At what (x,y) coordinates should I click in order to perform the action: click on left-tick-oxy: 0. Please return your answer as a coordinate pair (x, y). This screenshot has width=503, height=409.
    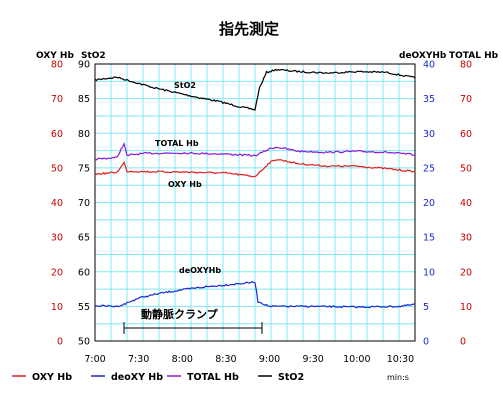
    Looking at the image, I should click on (60, 342).